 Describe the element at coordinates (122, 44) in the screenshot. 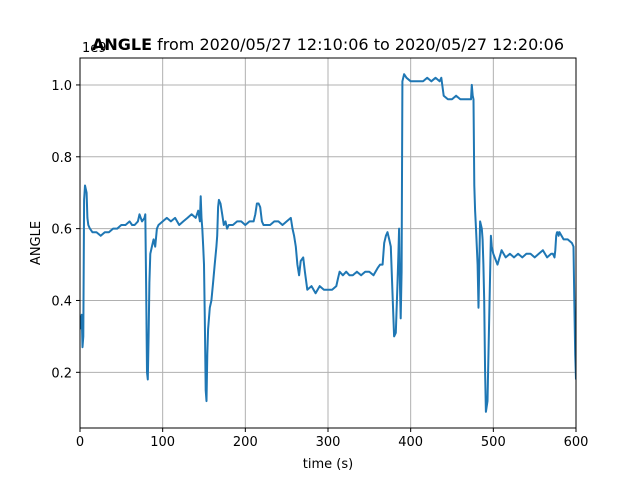

I see `chart-title-bold: ANGLE` at that location.